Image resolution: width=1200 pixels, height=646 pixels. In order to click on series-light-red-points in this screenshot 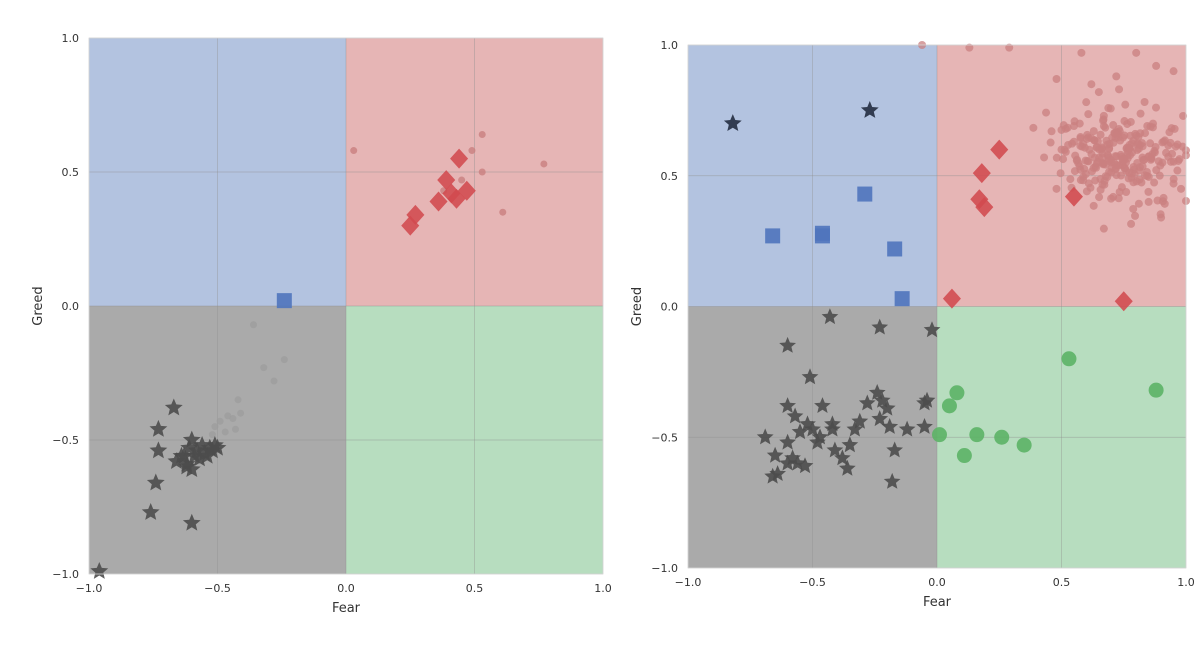, I will do `click(449, 173)`.